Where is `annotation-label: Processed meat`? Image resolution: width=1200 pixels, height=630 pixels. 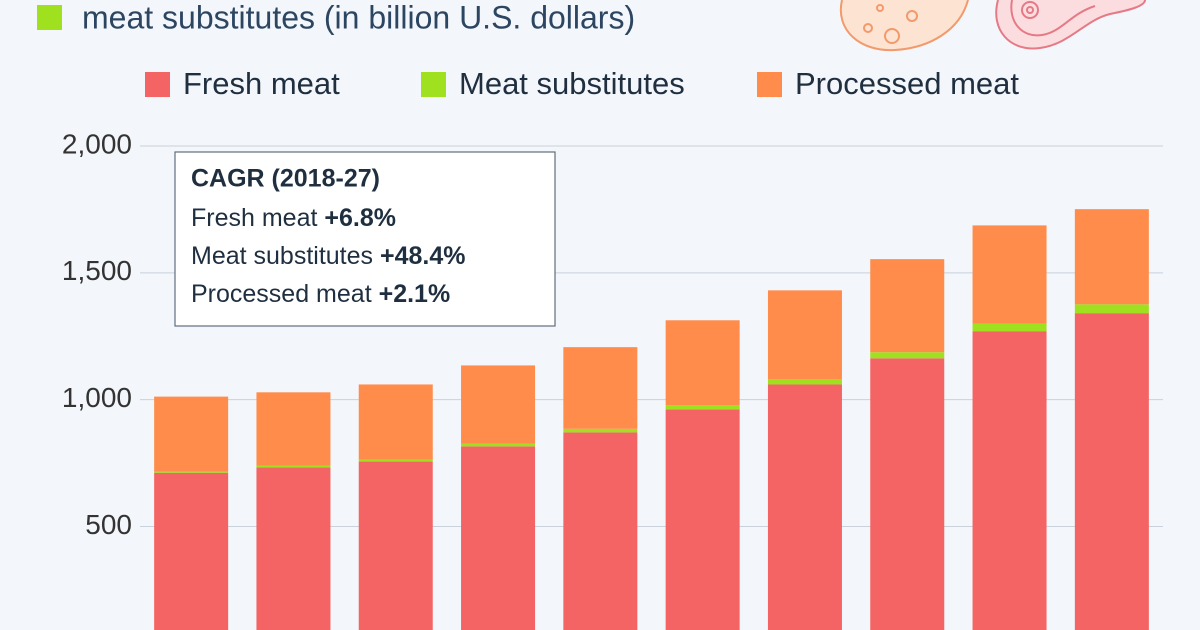
annotation-label: Processed meat is located at coordinates (281, 294).